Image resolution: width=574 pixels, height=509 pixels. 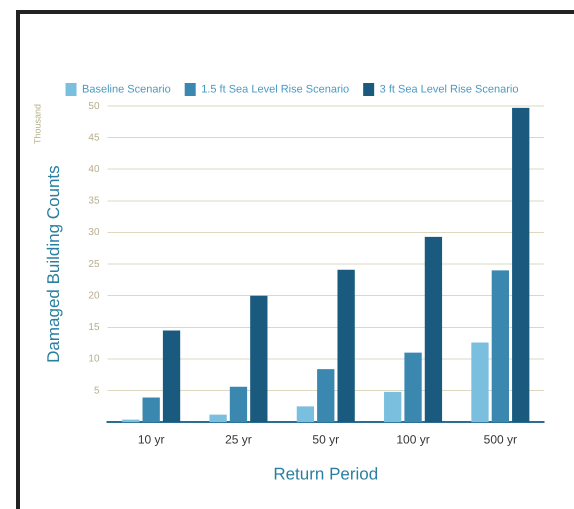 What do you see at coordinates (94, 359) in the screenshot?
I see `y-tick-label: 10` at bounding box center [94, 359].